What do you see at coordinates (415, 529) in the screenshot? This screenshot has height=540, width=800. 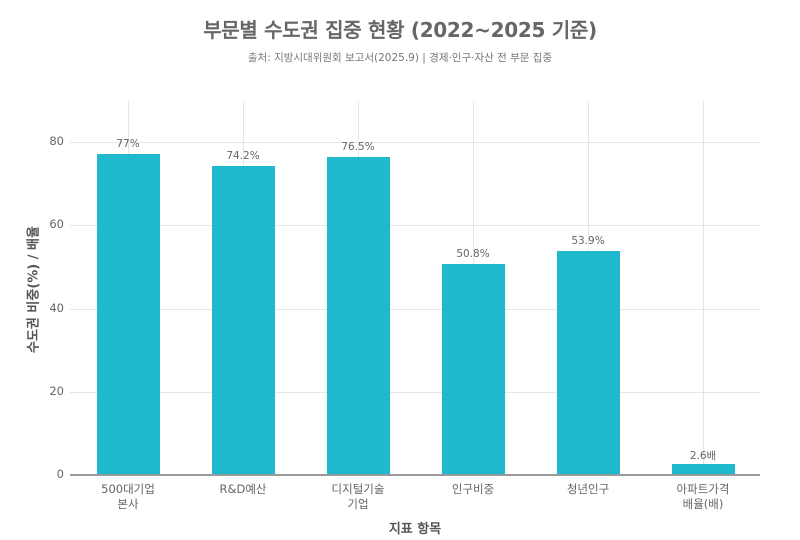 I see `x-axis-label: 지표 항목` at bounding box center [415, 529].